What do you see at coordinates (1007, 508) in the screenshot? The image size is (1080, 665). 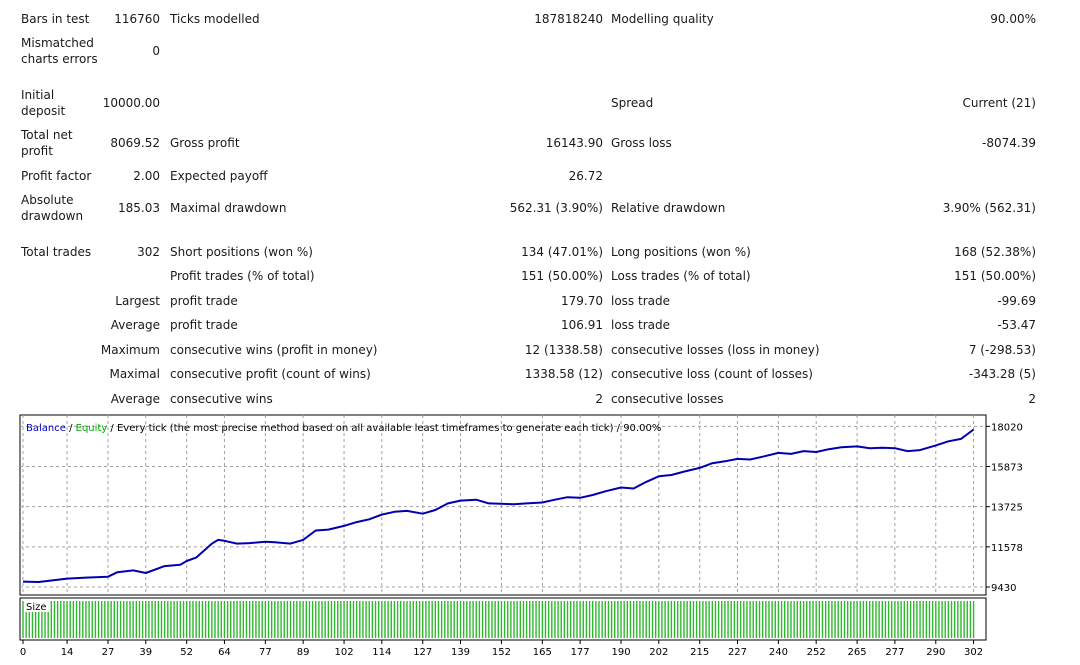 I see `y-tick-label: 13725` at bounding box center [1007, 508].